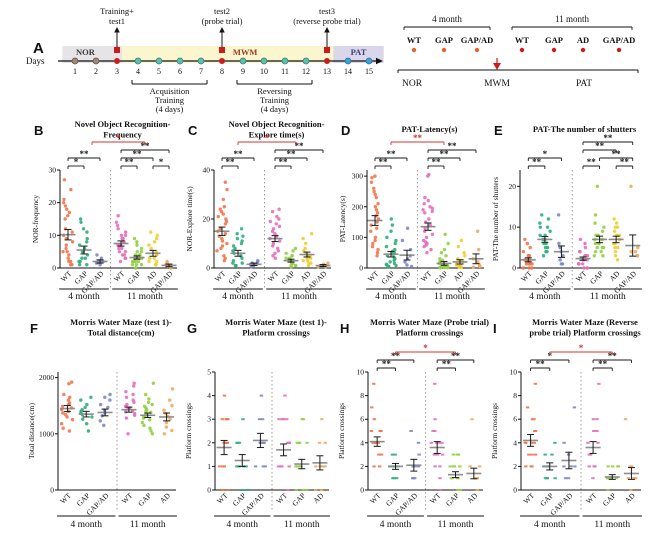 The image size is (650, 538). What do you see at coordinates (630, 498) in the screenshot?
I see `x-tick-label: AD` at bounding box center [630, 498].